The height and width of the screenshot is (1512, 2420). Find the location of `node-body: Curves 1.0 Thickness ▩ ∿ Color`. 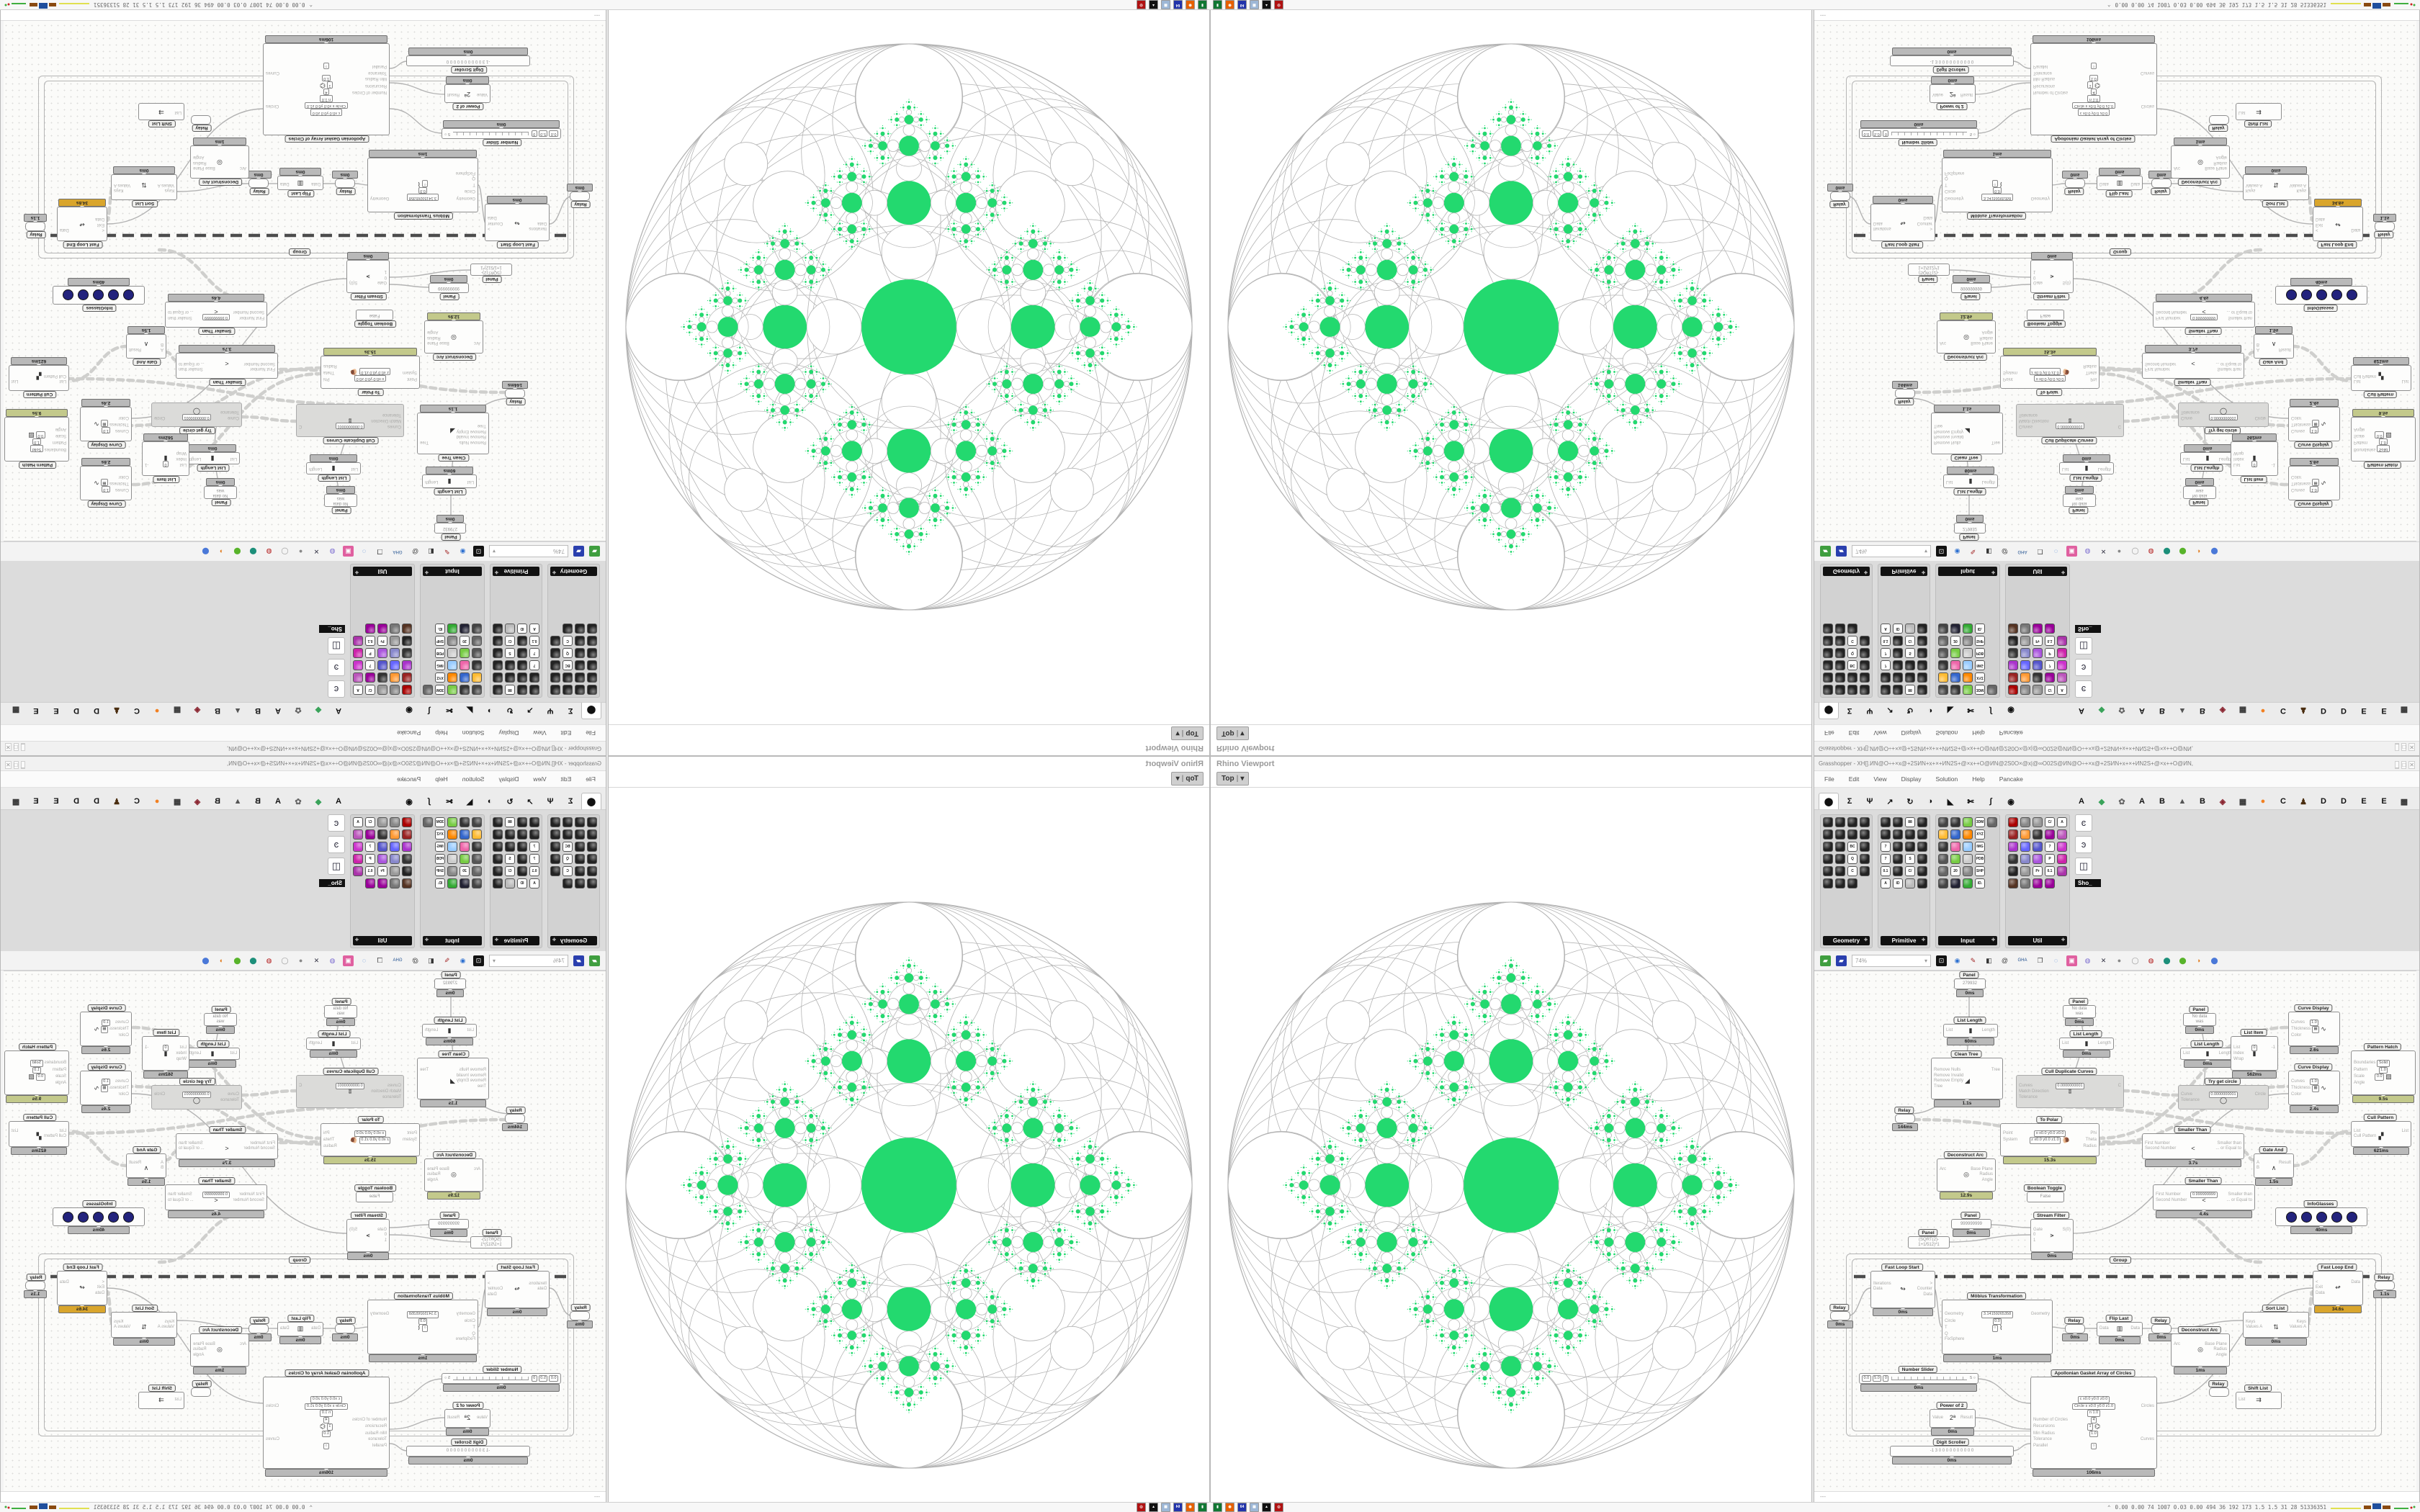

node-body: Curves 1.0 Thickness ▩ ∿ Color is located at coordinates (2314, 1088).